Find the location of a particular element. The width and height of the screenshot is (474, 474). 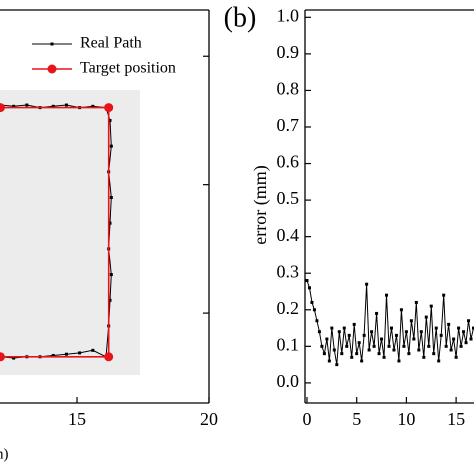

y-tick-label: 0.3 is located at coordinates (288, 271).